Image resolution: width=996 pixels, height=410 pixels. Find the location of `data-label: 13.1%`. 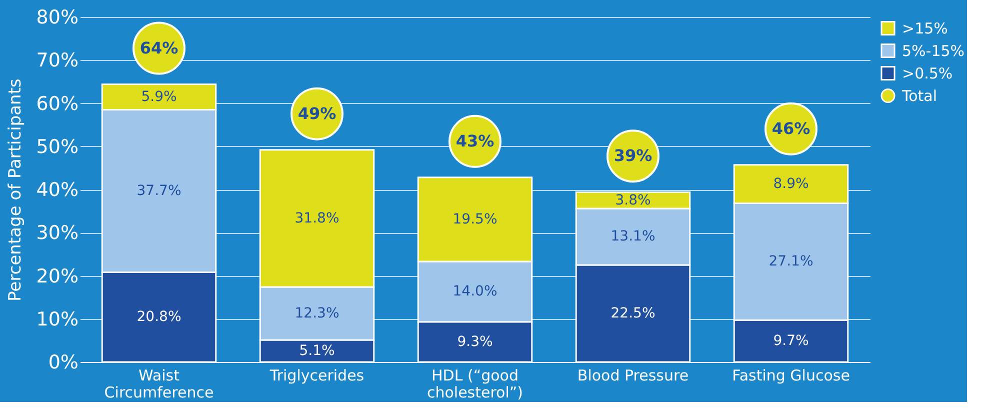

data-label: 13.1% is located at coordinates (633, 236).